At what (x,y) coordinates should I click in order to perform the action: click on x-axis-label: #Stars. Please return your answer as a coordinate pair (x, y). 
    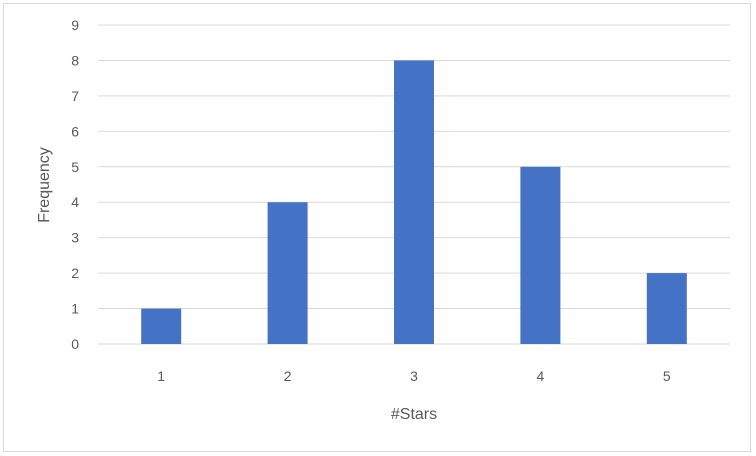
    Looking at the image, I should click on (414, 414).